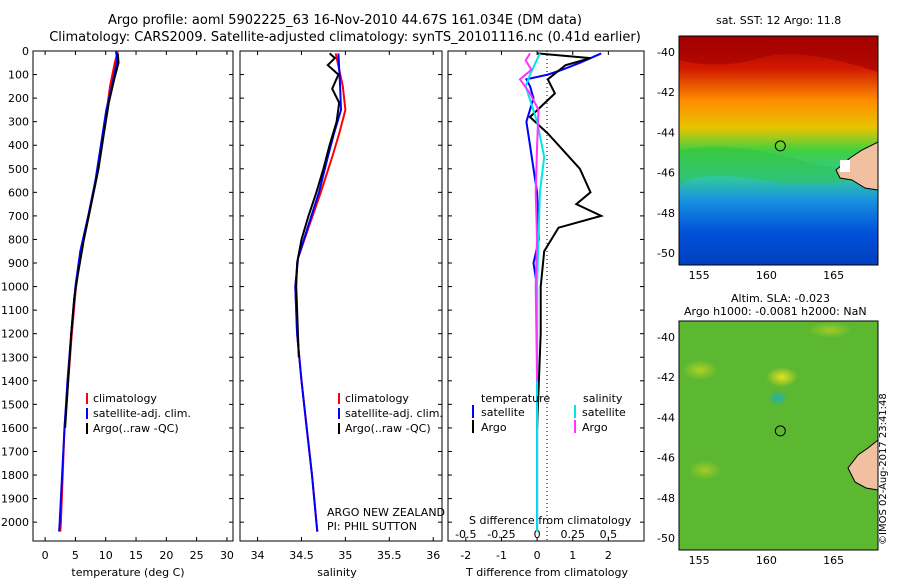 The height and width of the screenshot is (580, 900). Describe the element at coordinates (15, 428) in the screenshot. I see `depth-tick-label: 1600` at that location.